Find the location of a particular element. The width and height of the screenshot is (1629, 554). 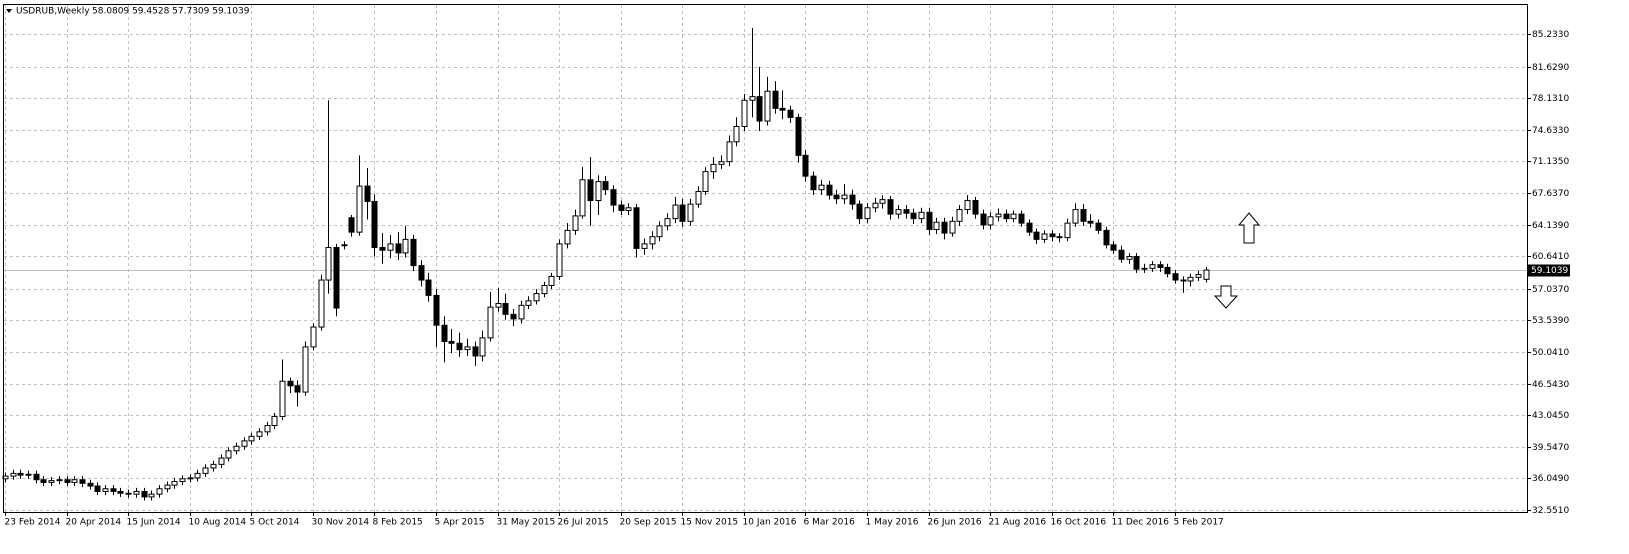

x-tick-label: 31 May 2015 is located at coordinates (526, 523).